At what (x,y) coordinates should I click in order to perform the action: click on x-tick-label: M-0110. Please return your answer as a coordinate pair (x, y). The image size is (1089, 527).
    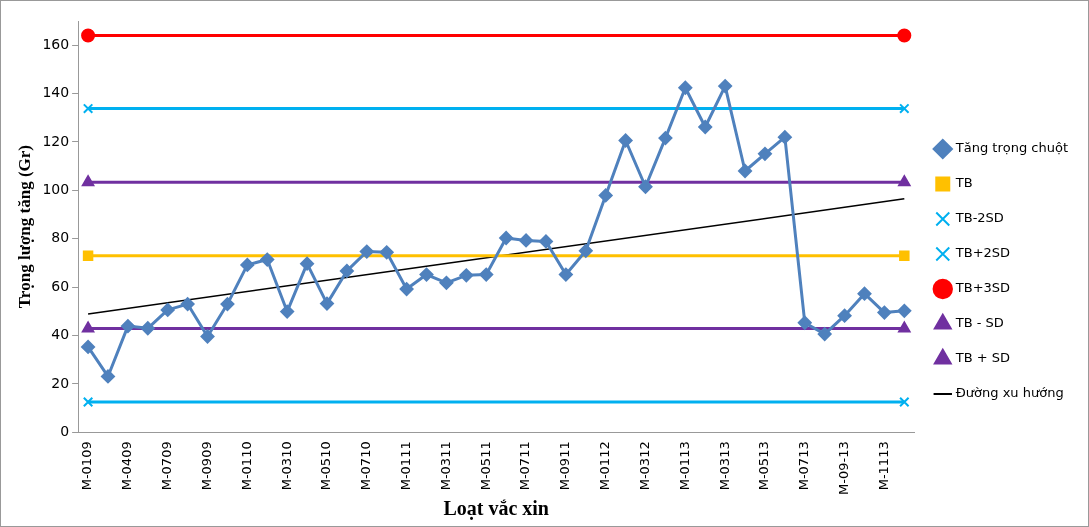
    Looking at the image, I should click on (246, 466).